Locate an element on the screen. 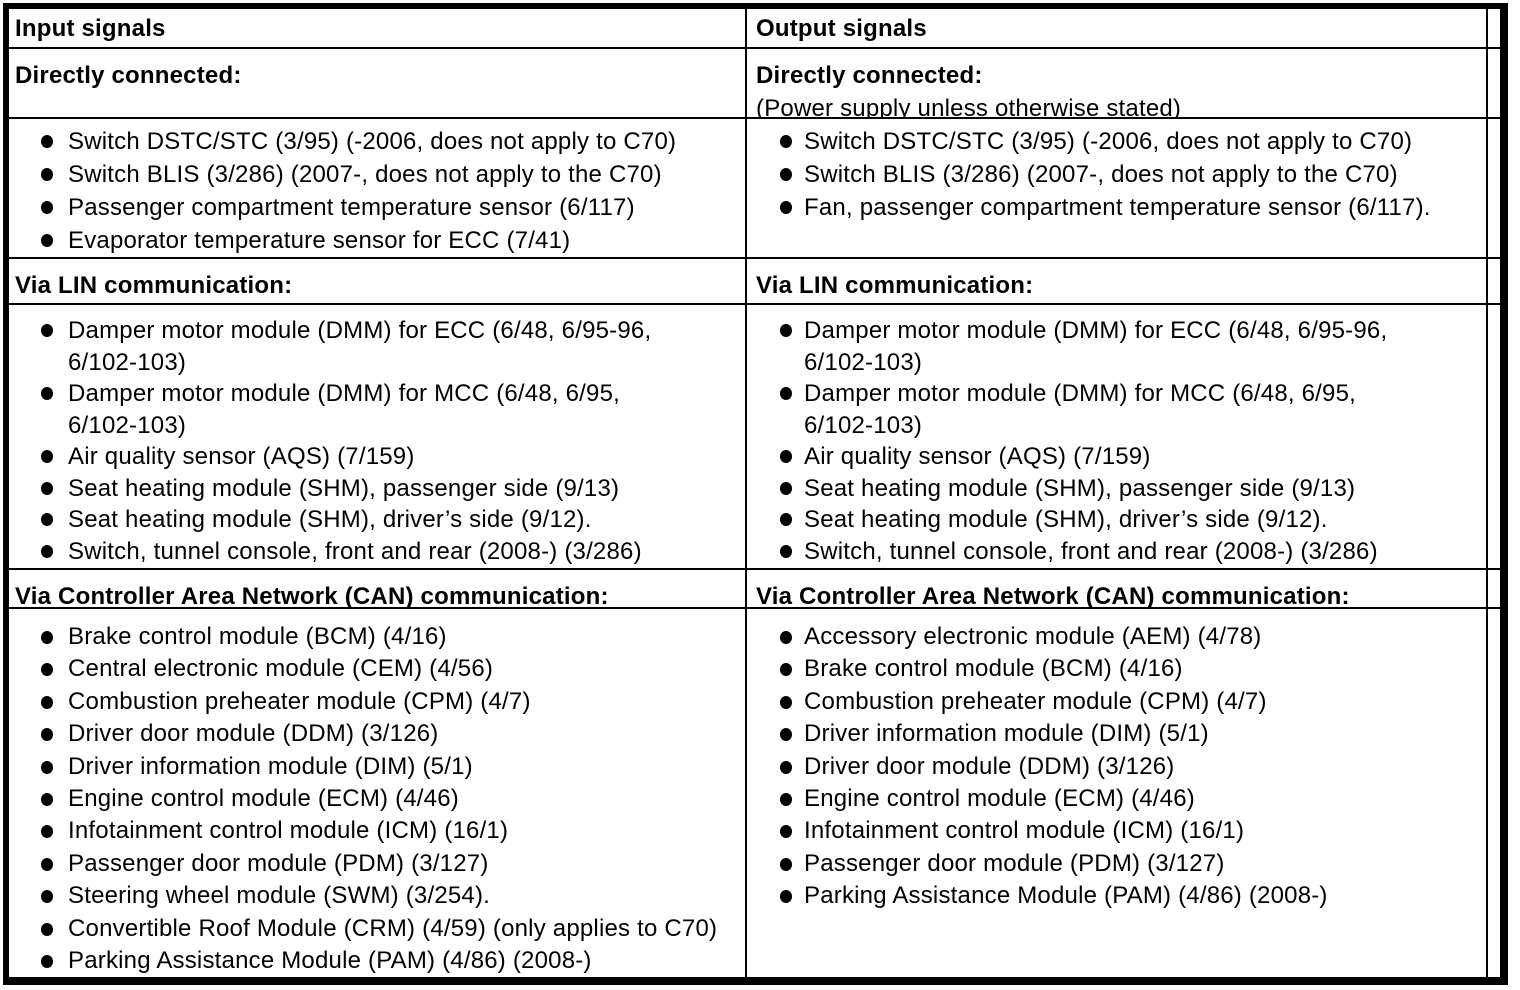 Image resolution: width=1520 pixels, height=990 pixels. list-item-text: Infotainment control module (ICM) (16/1) is located at coordinates (288, 831).